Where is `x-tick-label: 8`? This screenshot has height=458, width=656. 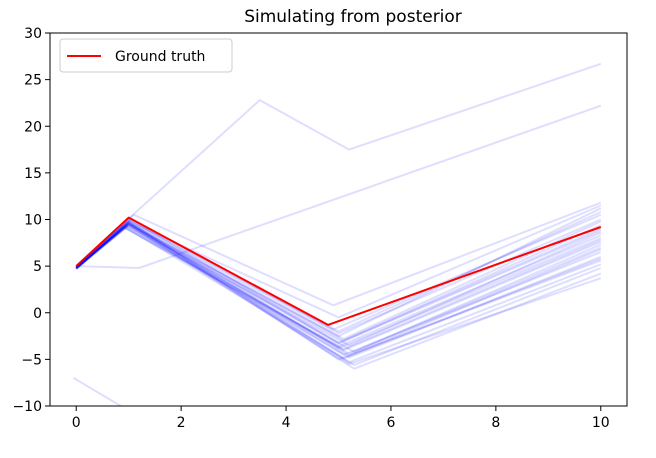
x-tick-label: 8 is located at coordinates (495, 423).